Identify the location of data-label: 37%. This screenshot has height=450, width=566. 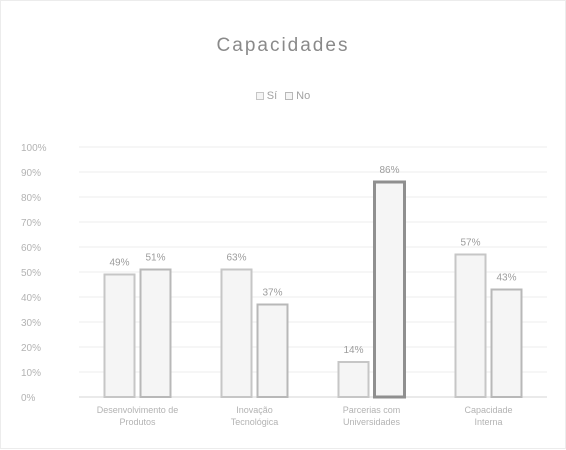
(272, 293).